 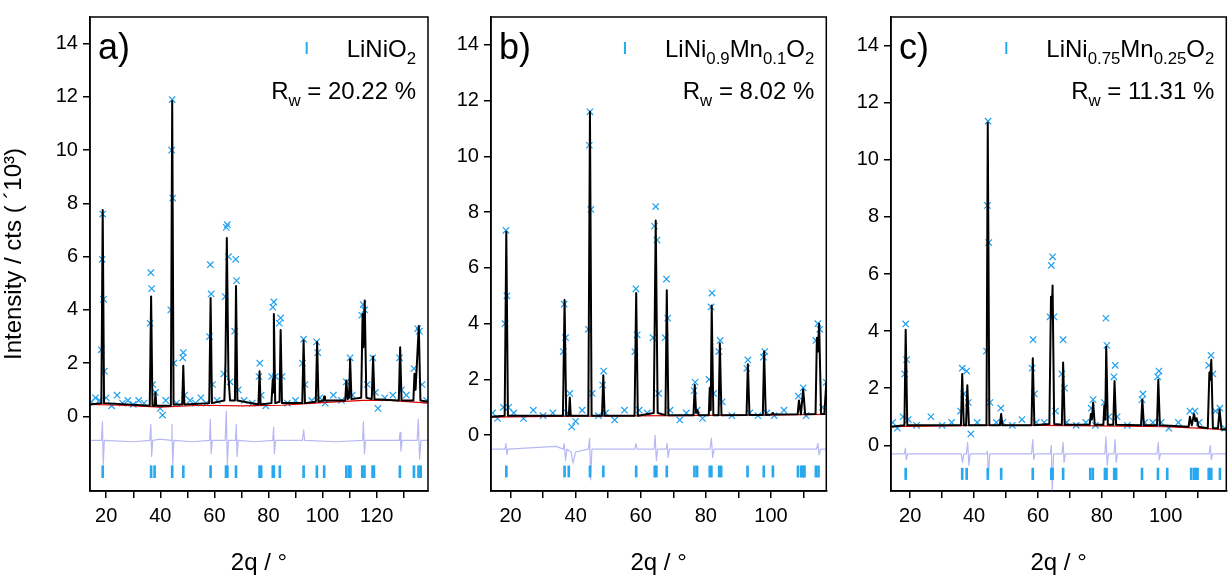 What do you see at coordinates (376, 514) in the screenshot?
I see `x-tick-label: 120` at bounding box center [376, 514].